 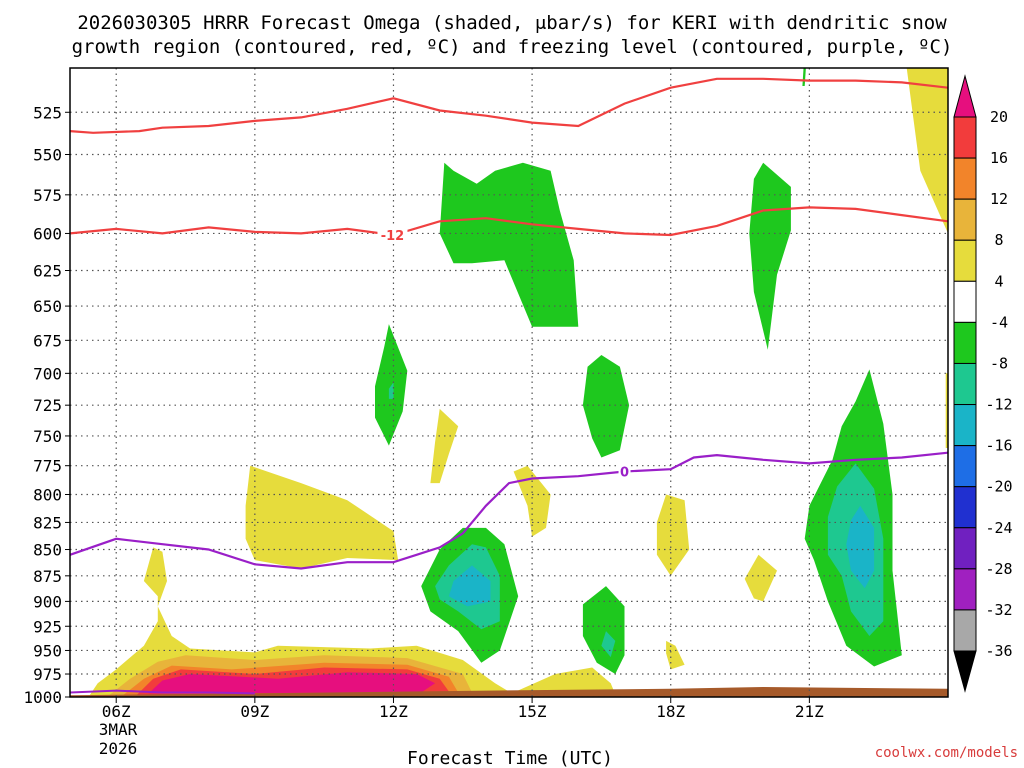 I want to click on y-tick-label-1000: 1000, so click(x=42, y=697).